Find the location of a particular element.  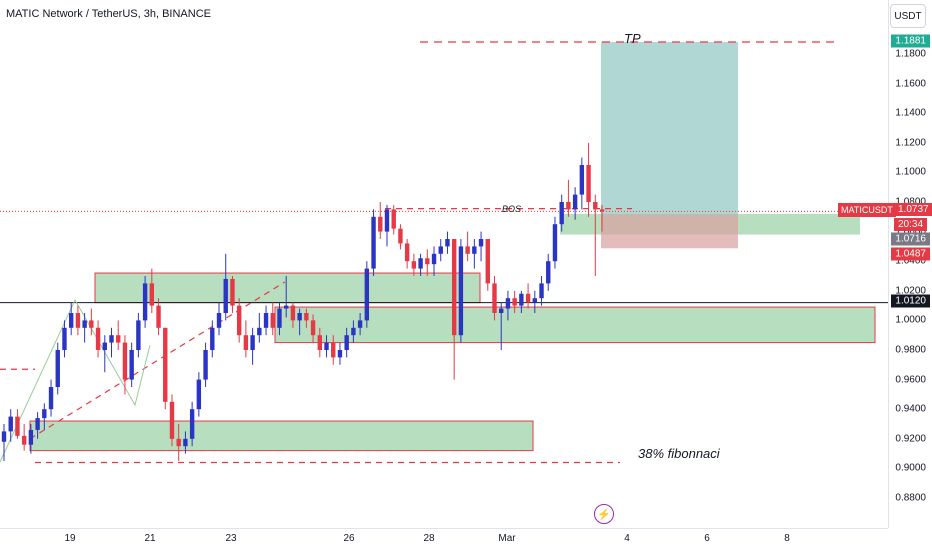

trend-dashed-line is located at coordinates (157, 360).